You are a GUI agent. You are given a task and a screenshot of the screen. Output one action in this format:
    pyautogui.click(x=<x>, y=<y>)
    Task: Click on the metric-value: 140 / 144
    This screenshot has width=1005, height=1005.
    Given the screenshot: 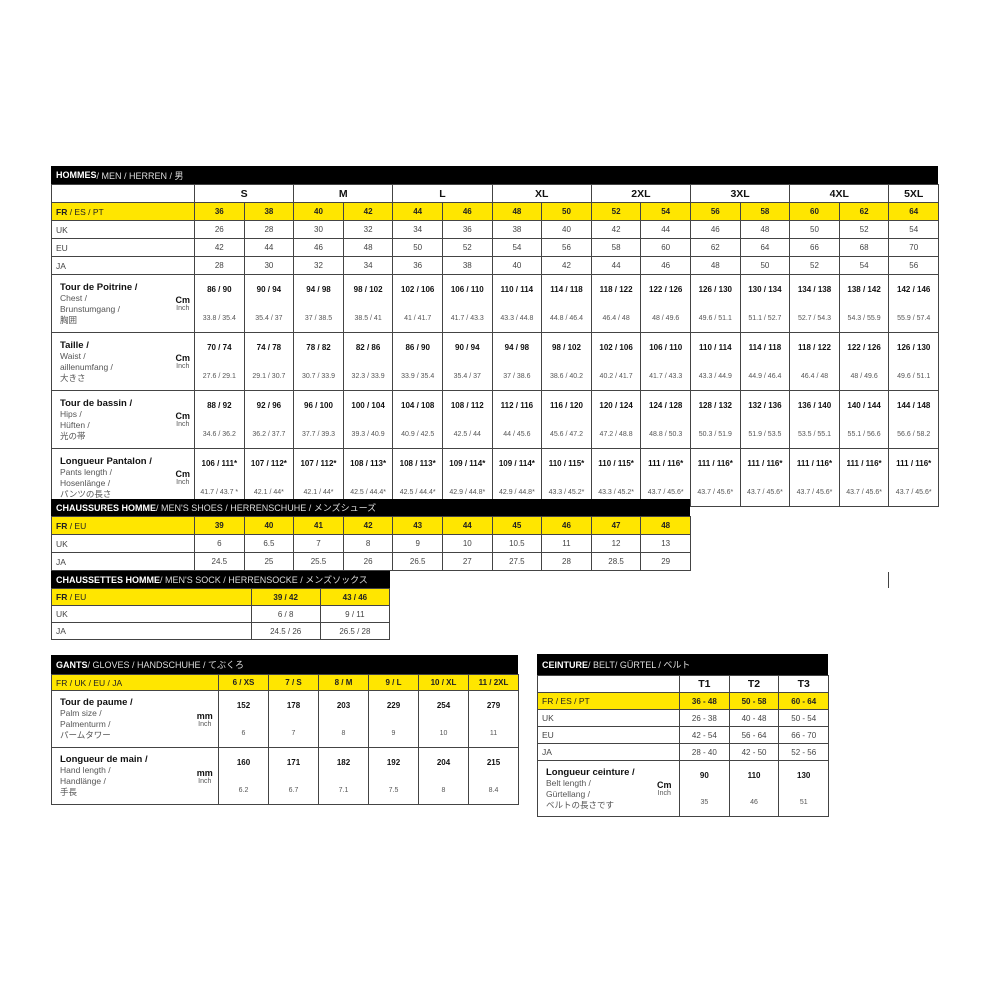 What is the action you would take?
    pyautogui.click(x=864, y=406)
    